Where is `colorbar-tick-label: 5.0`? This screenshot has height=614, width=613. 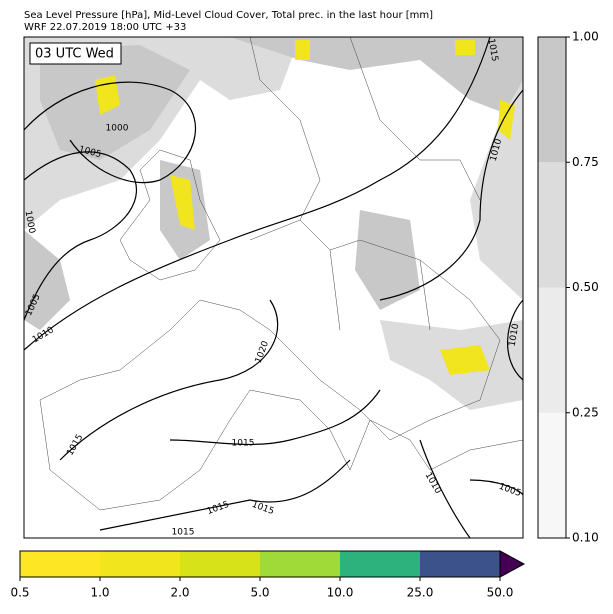 colorbar-tick-label: 5.0 is located at coordinates (259, 593).